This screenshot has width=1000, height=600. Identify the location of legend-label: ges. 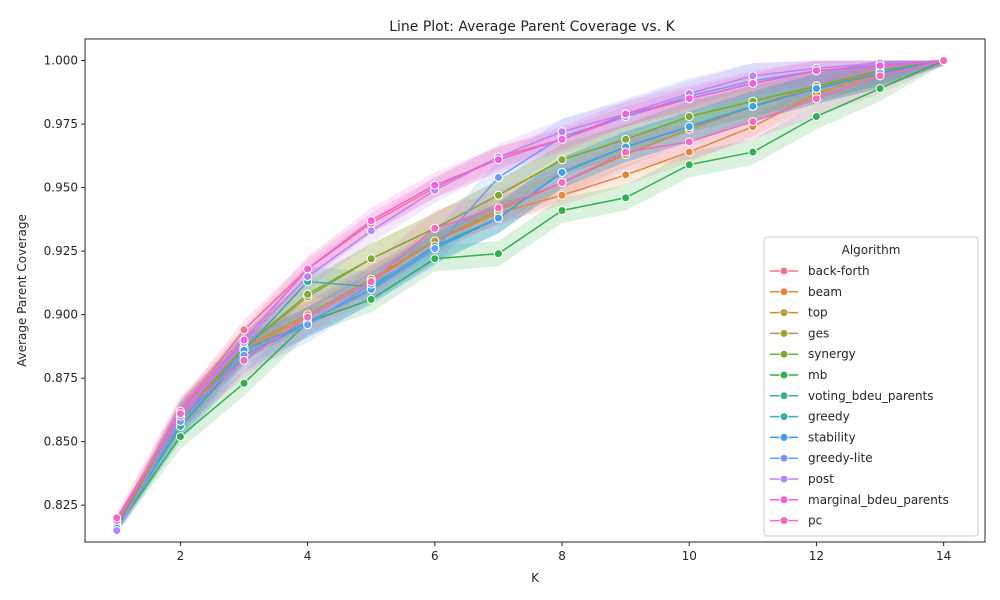
(818, 333).